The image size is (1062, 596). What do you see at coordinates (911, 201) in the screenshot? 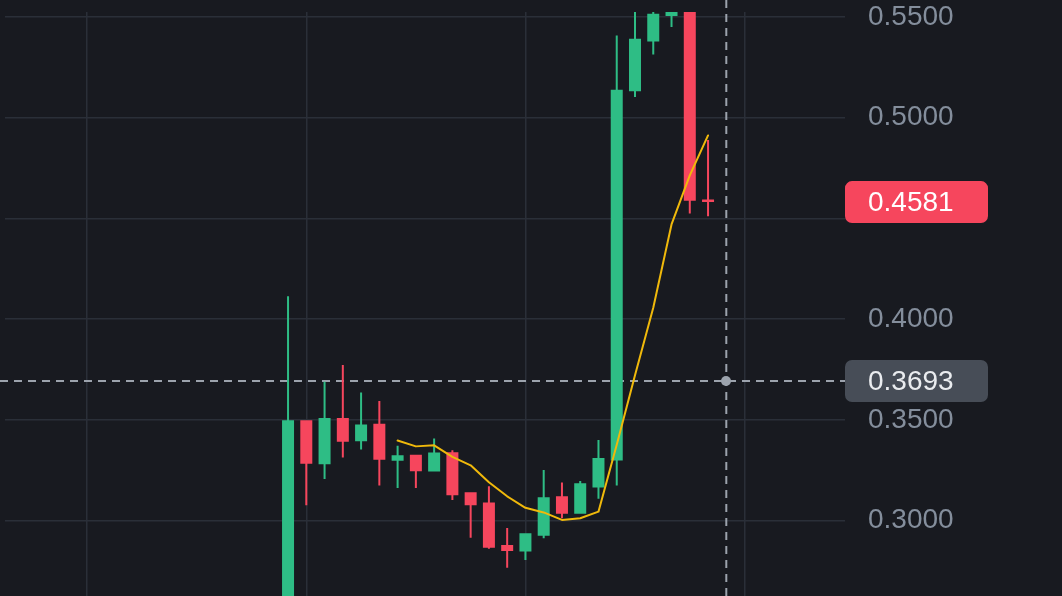
I see `text: 0.4581` at bounding box center [911, 201].